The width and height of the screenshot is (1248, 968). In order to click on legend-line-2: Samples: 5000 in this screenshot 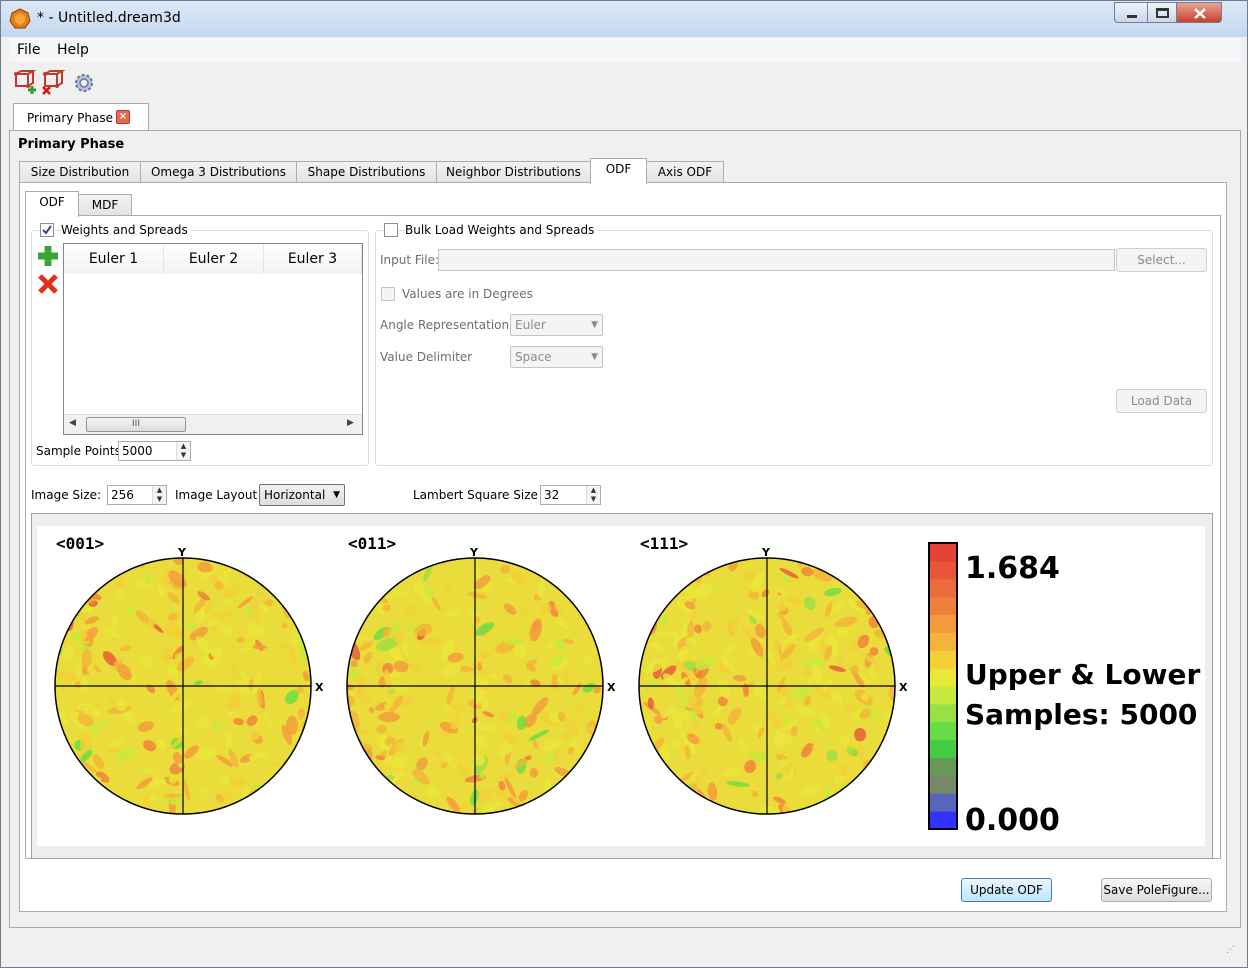, I will do `click(1081, 714)`.